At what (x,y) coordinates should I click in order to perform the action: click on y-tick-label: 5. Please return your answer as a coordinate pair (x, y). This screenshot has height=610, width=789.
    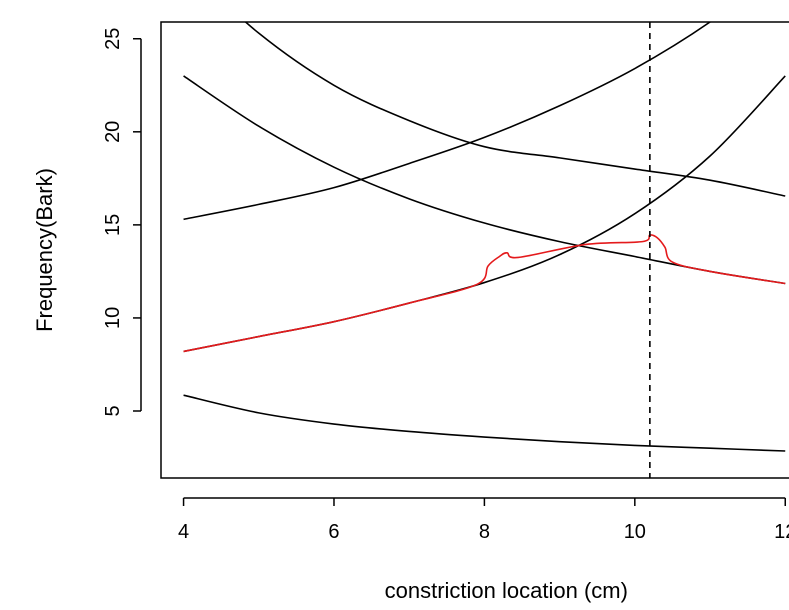
    Looking at the image, I should click on (113, 410).